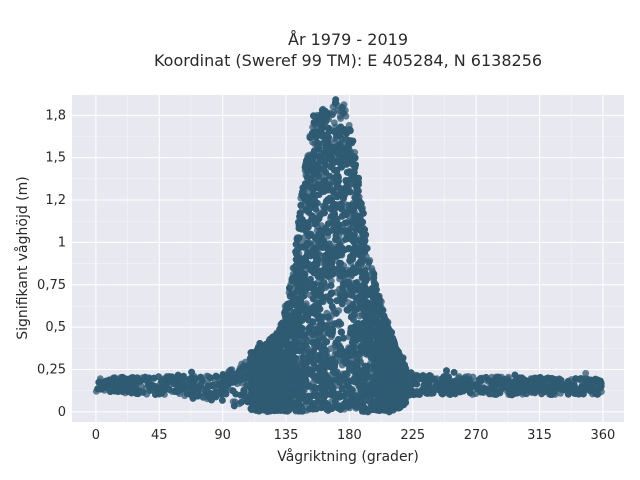 This screenshot has height=480, width=640. I want to click on chart-title: År 1979 - 2019, so click(348, 39).